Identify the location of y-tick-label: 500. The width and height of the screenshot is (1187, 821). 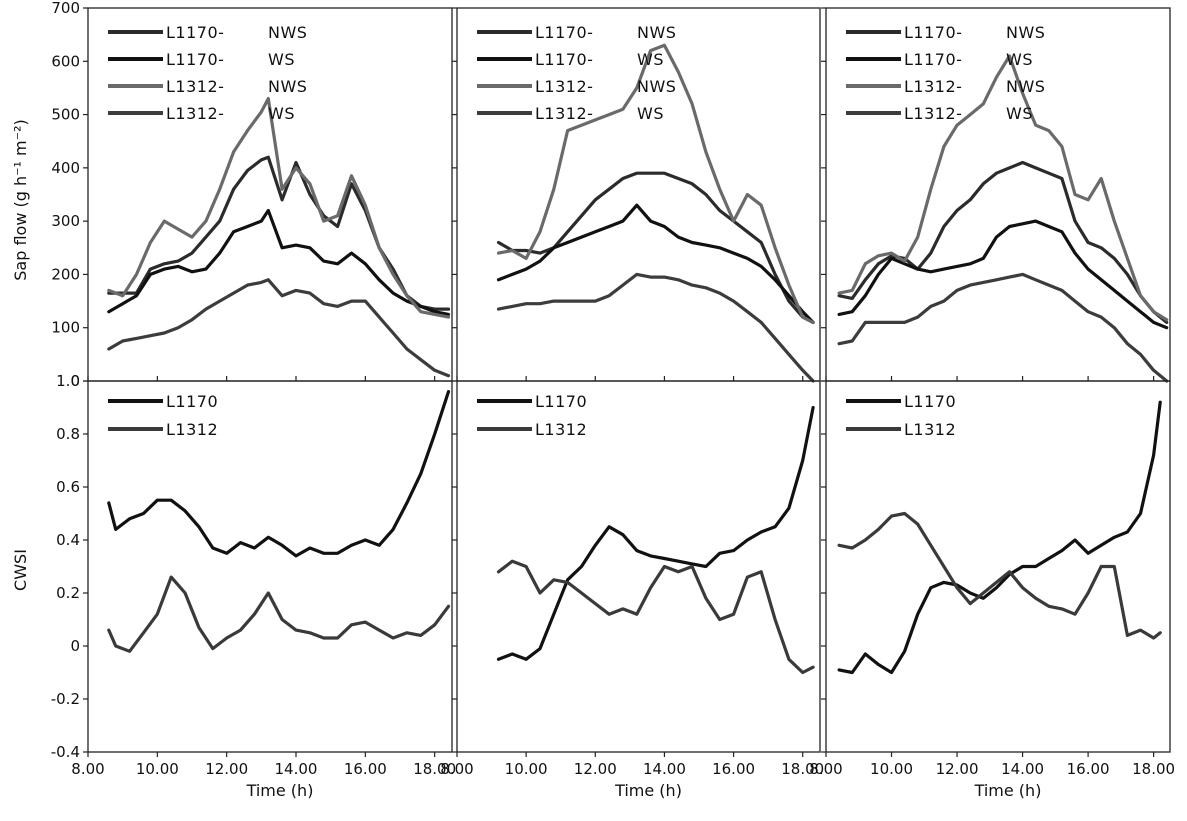
(65, 115).